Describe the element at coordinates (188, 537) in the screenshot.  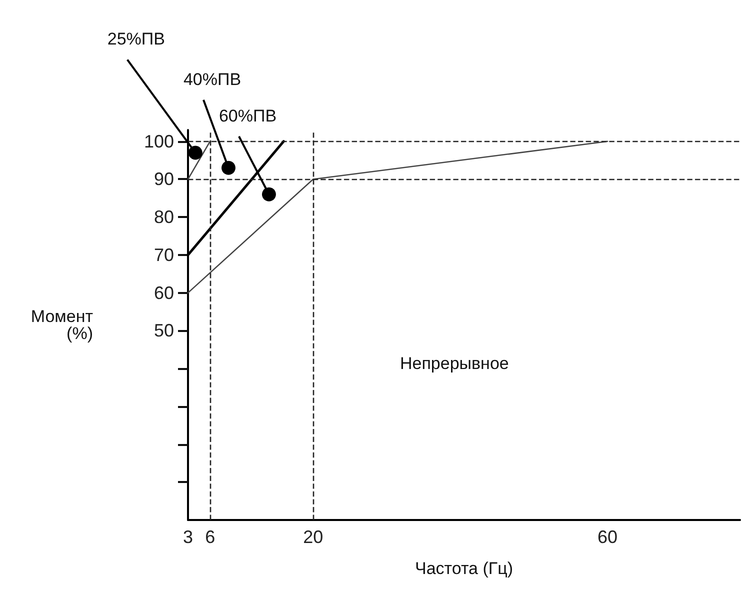
I see `x-tick-label: 3` at that location.